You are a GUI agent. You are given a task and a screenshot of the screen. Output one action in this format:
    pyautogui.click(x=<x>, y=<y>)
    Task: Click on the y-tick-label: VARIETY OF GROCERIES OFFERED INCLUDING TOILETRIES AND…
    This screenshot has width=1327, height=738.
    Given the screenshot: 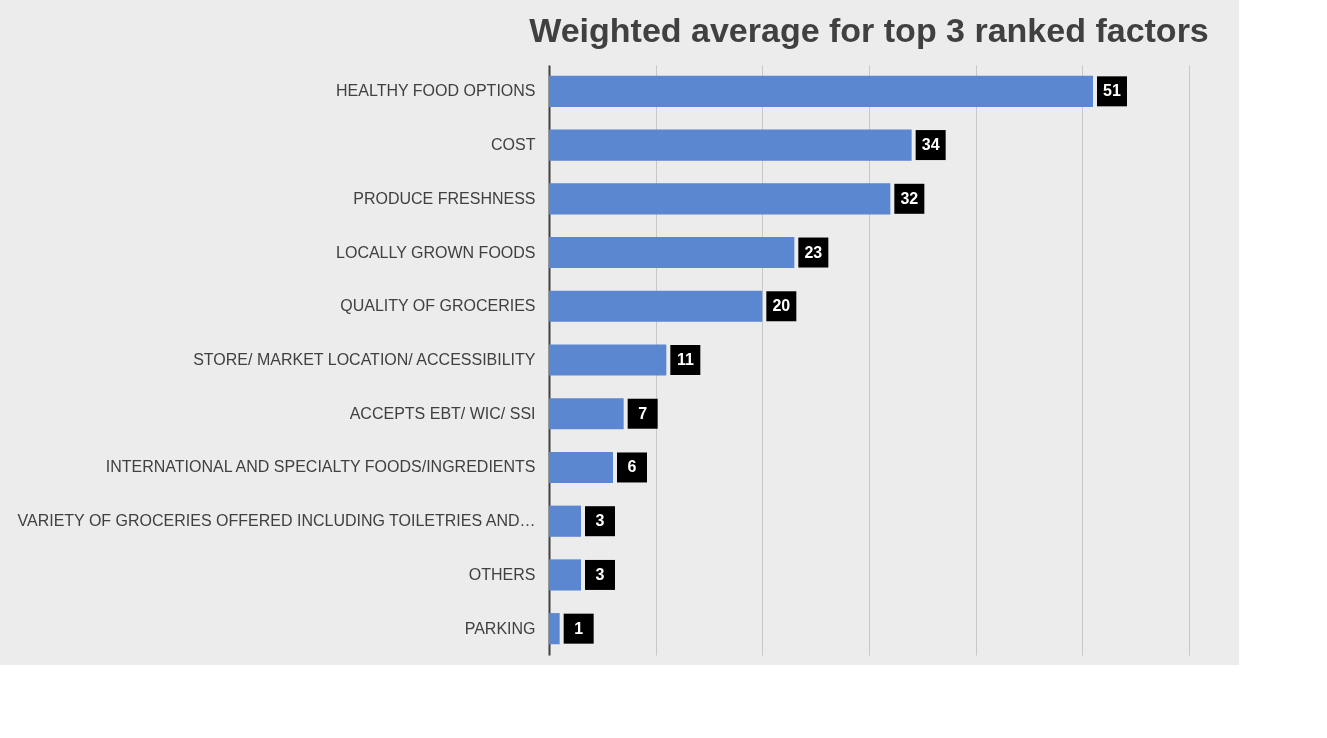 What is the action you would take?
    pyautogui.click(x=276, y=521)
    